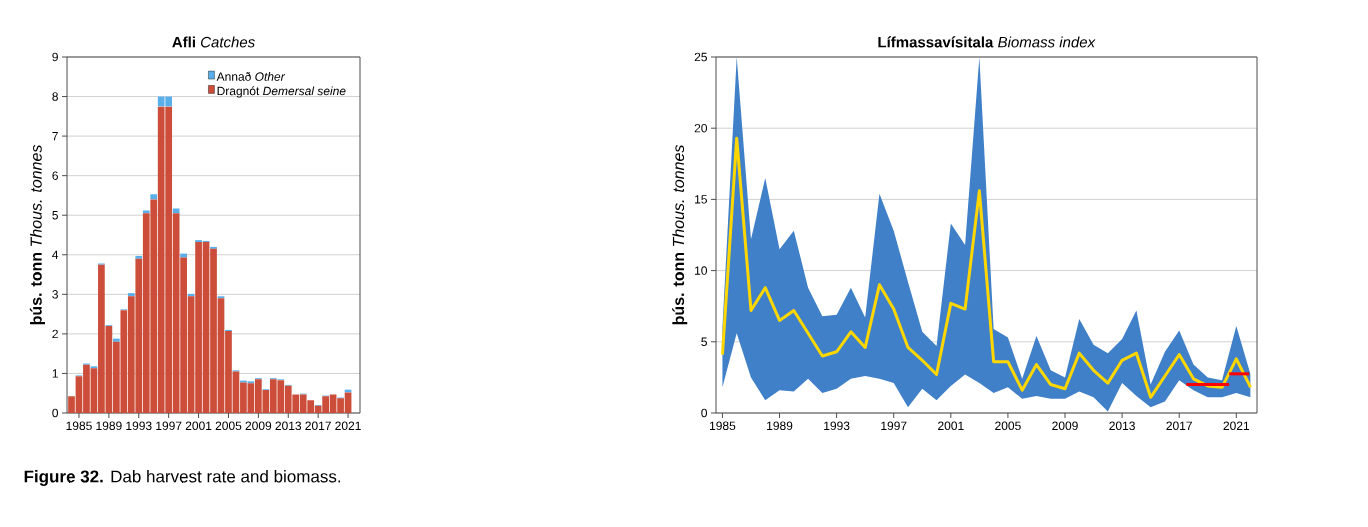 This screenshot has width=1368, height=527. What do you see at coordinates (213, 42) in the screenshot?
I see `chart-title: Afli Catches` at bounding box center [213, 42].